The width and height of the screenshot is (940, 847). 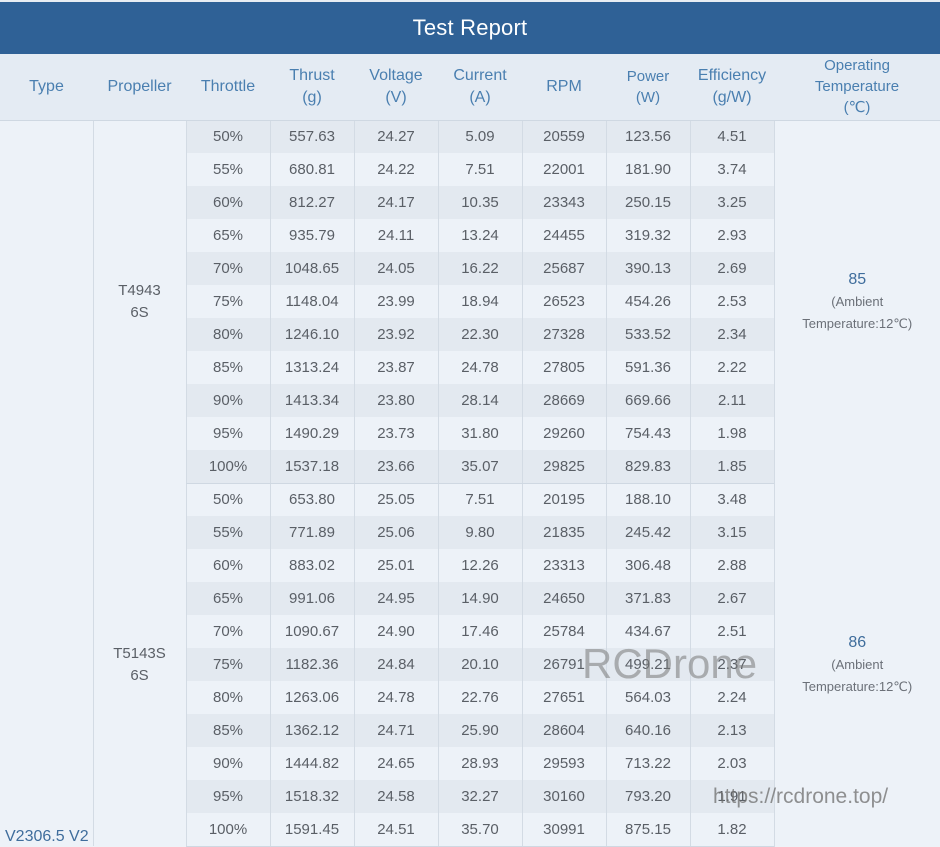 I want to click on header-voltage-label: Voltage, so click(x=395, y=75).